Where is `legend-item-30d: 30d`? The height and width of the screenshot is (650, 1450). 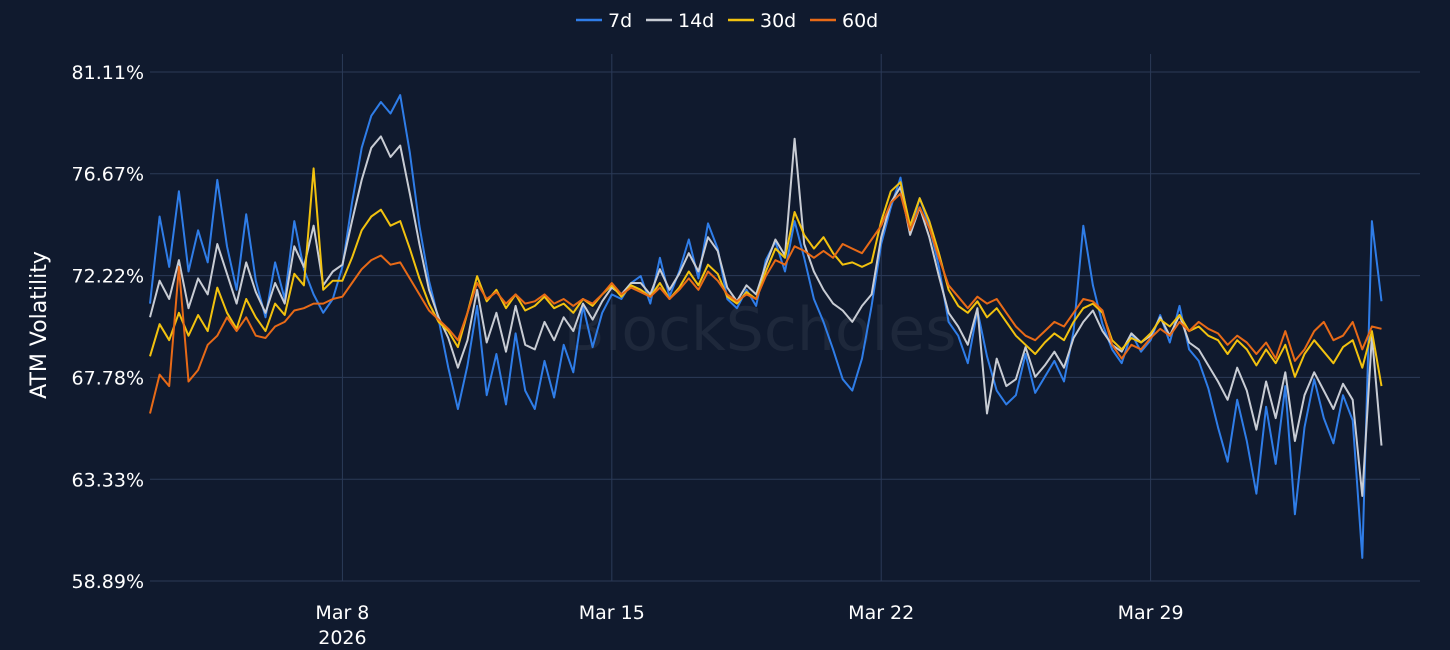
legend-item-30d: 30d is located at coordinates (762, 21).